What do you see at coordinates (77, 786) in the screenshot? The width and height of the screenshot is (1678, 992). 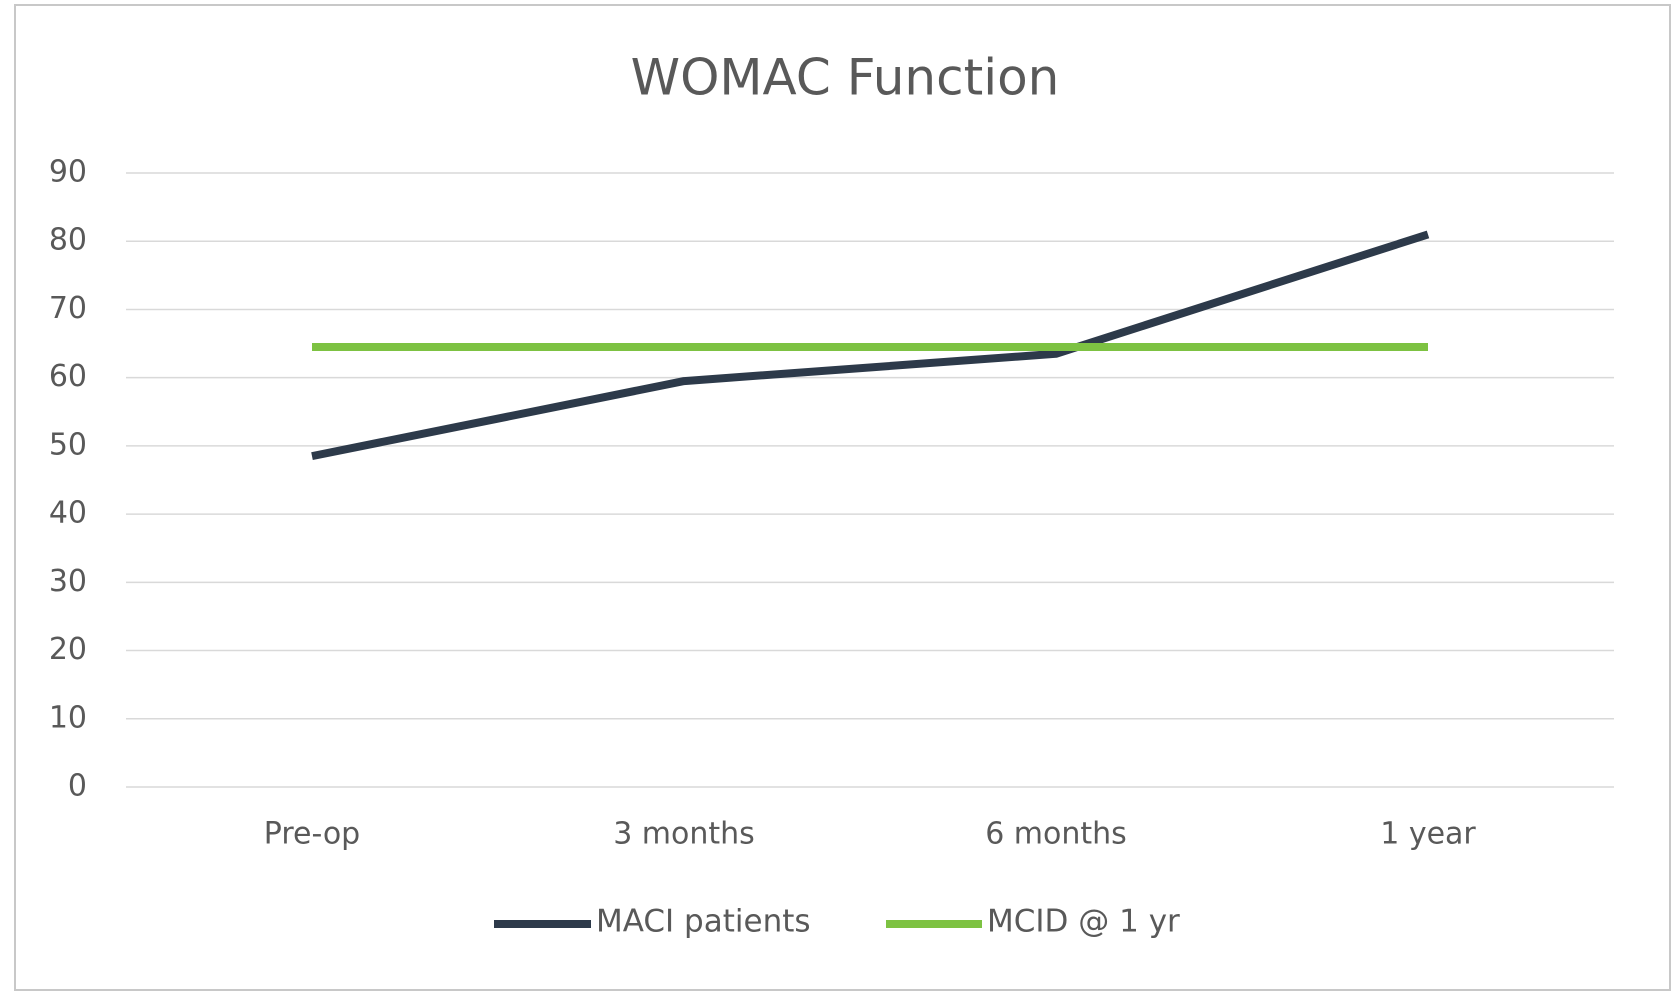 I see `y-tick-label: 0` at bounding box center [77, 786].